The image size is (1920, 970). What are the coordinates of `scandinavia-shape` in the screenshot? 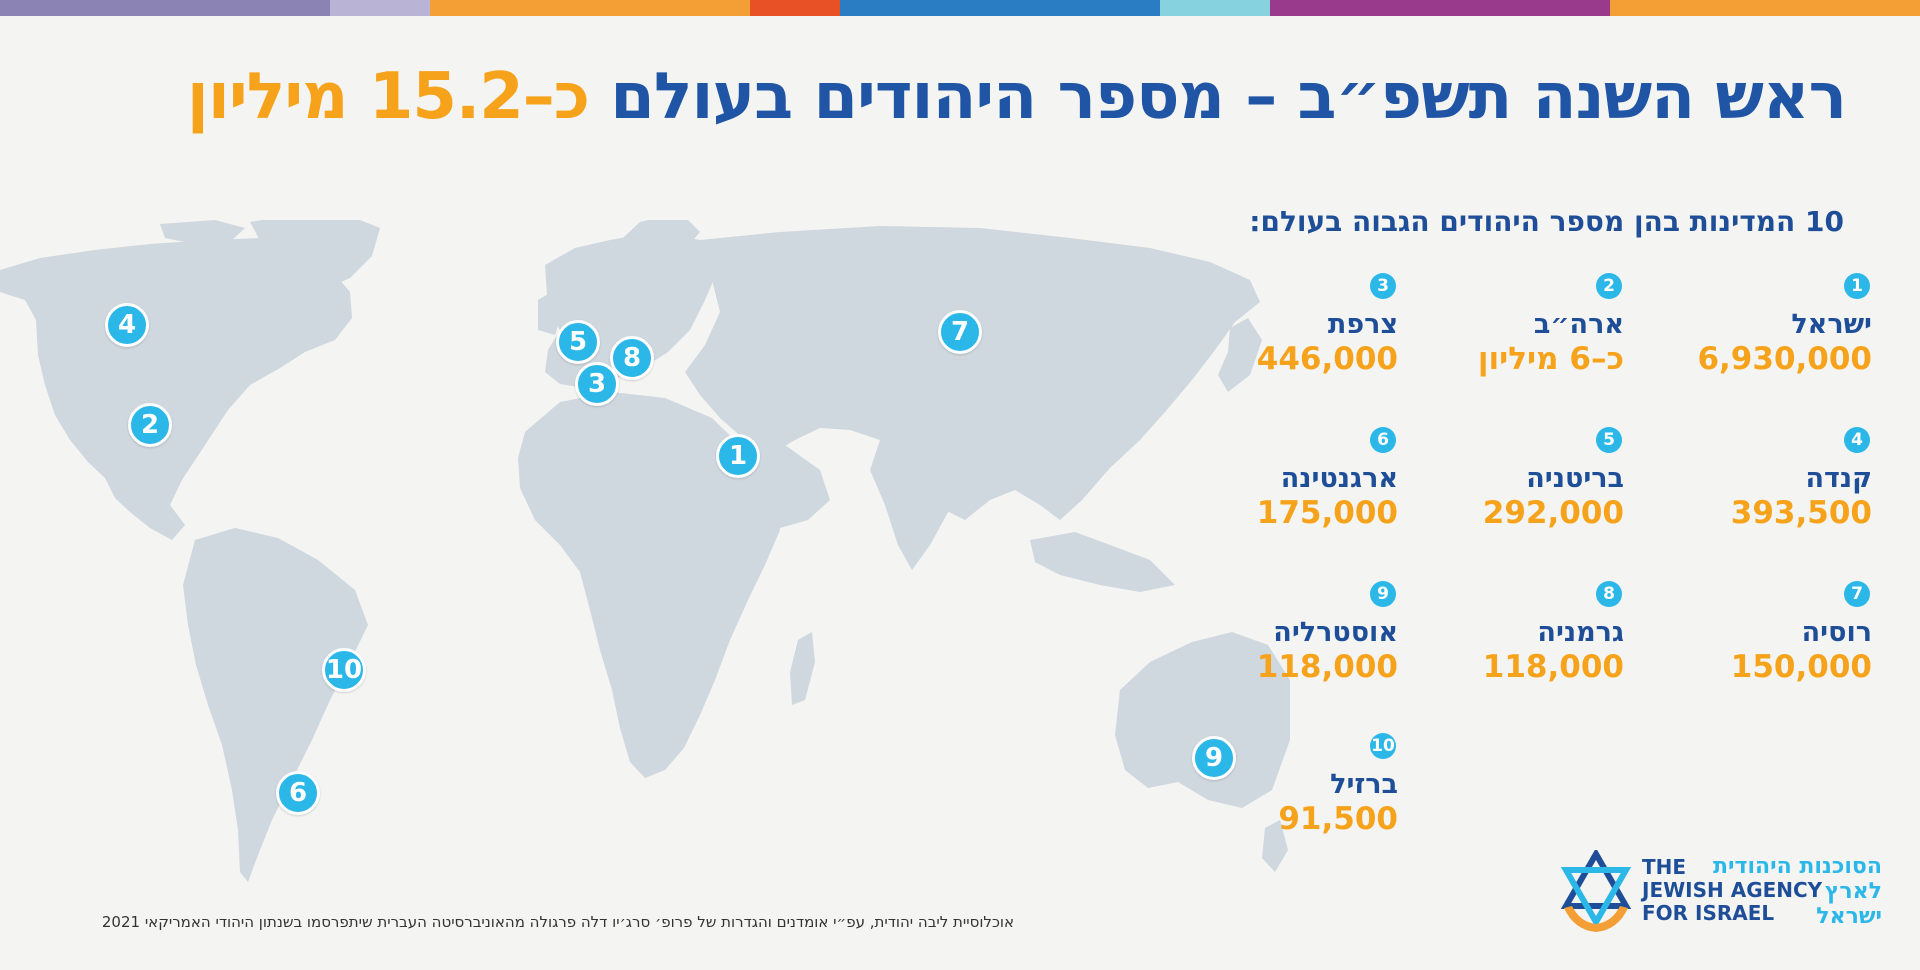 It's located at (655, 252).